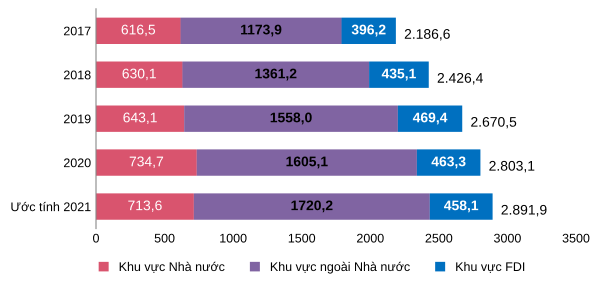  I want to click on y-tick-label: 2020, so click(77, 163).